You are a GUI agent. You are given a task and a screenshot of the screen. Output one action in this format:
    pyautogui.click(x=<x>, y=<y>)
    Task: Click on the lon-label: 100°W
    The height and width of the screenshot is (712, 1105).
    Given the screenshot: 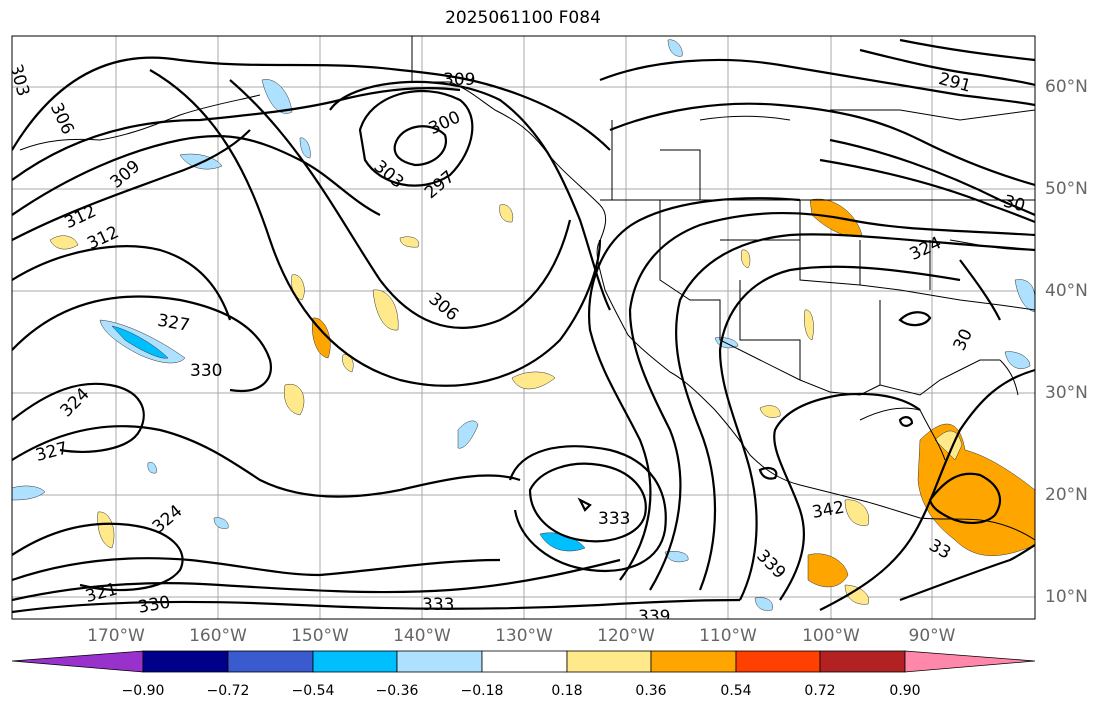 What is the action you would take?
    pyautogui.click(x=831, y=636)
    